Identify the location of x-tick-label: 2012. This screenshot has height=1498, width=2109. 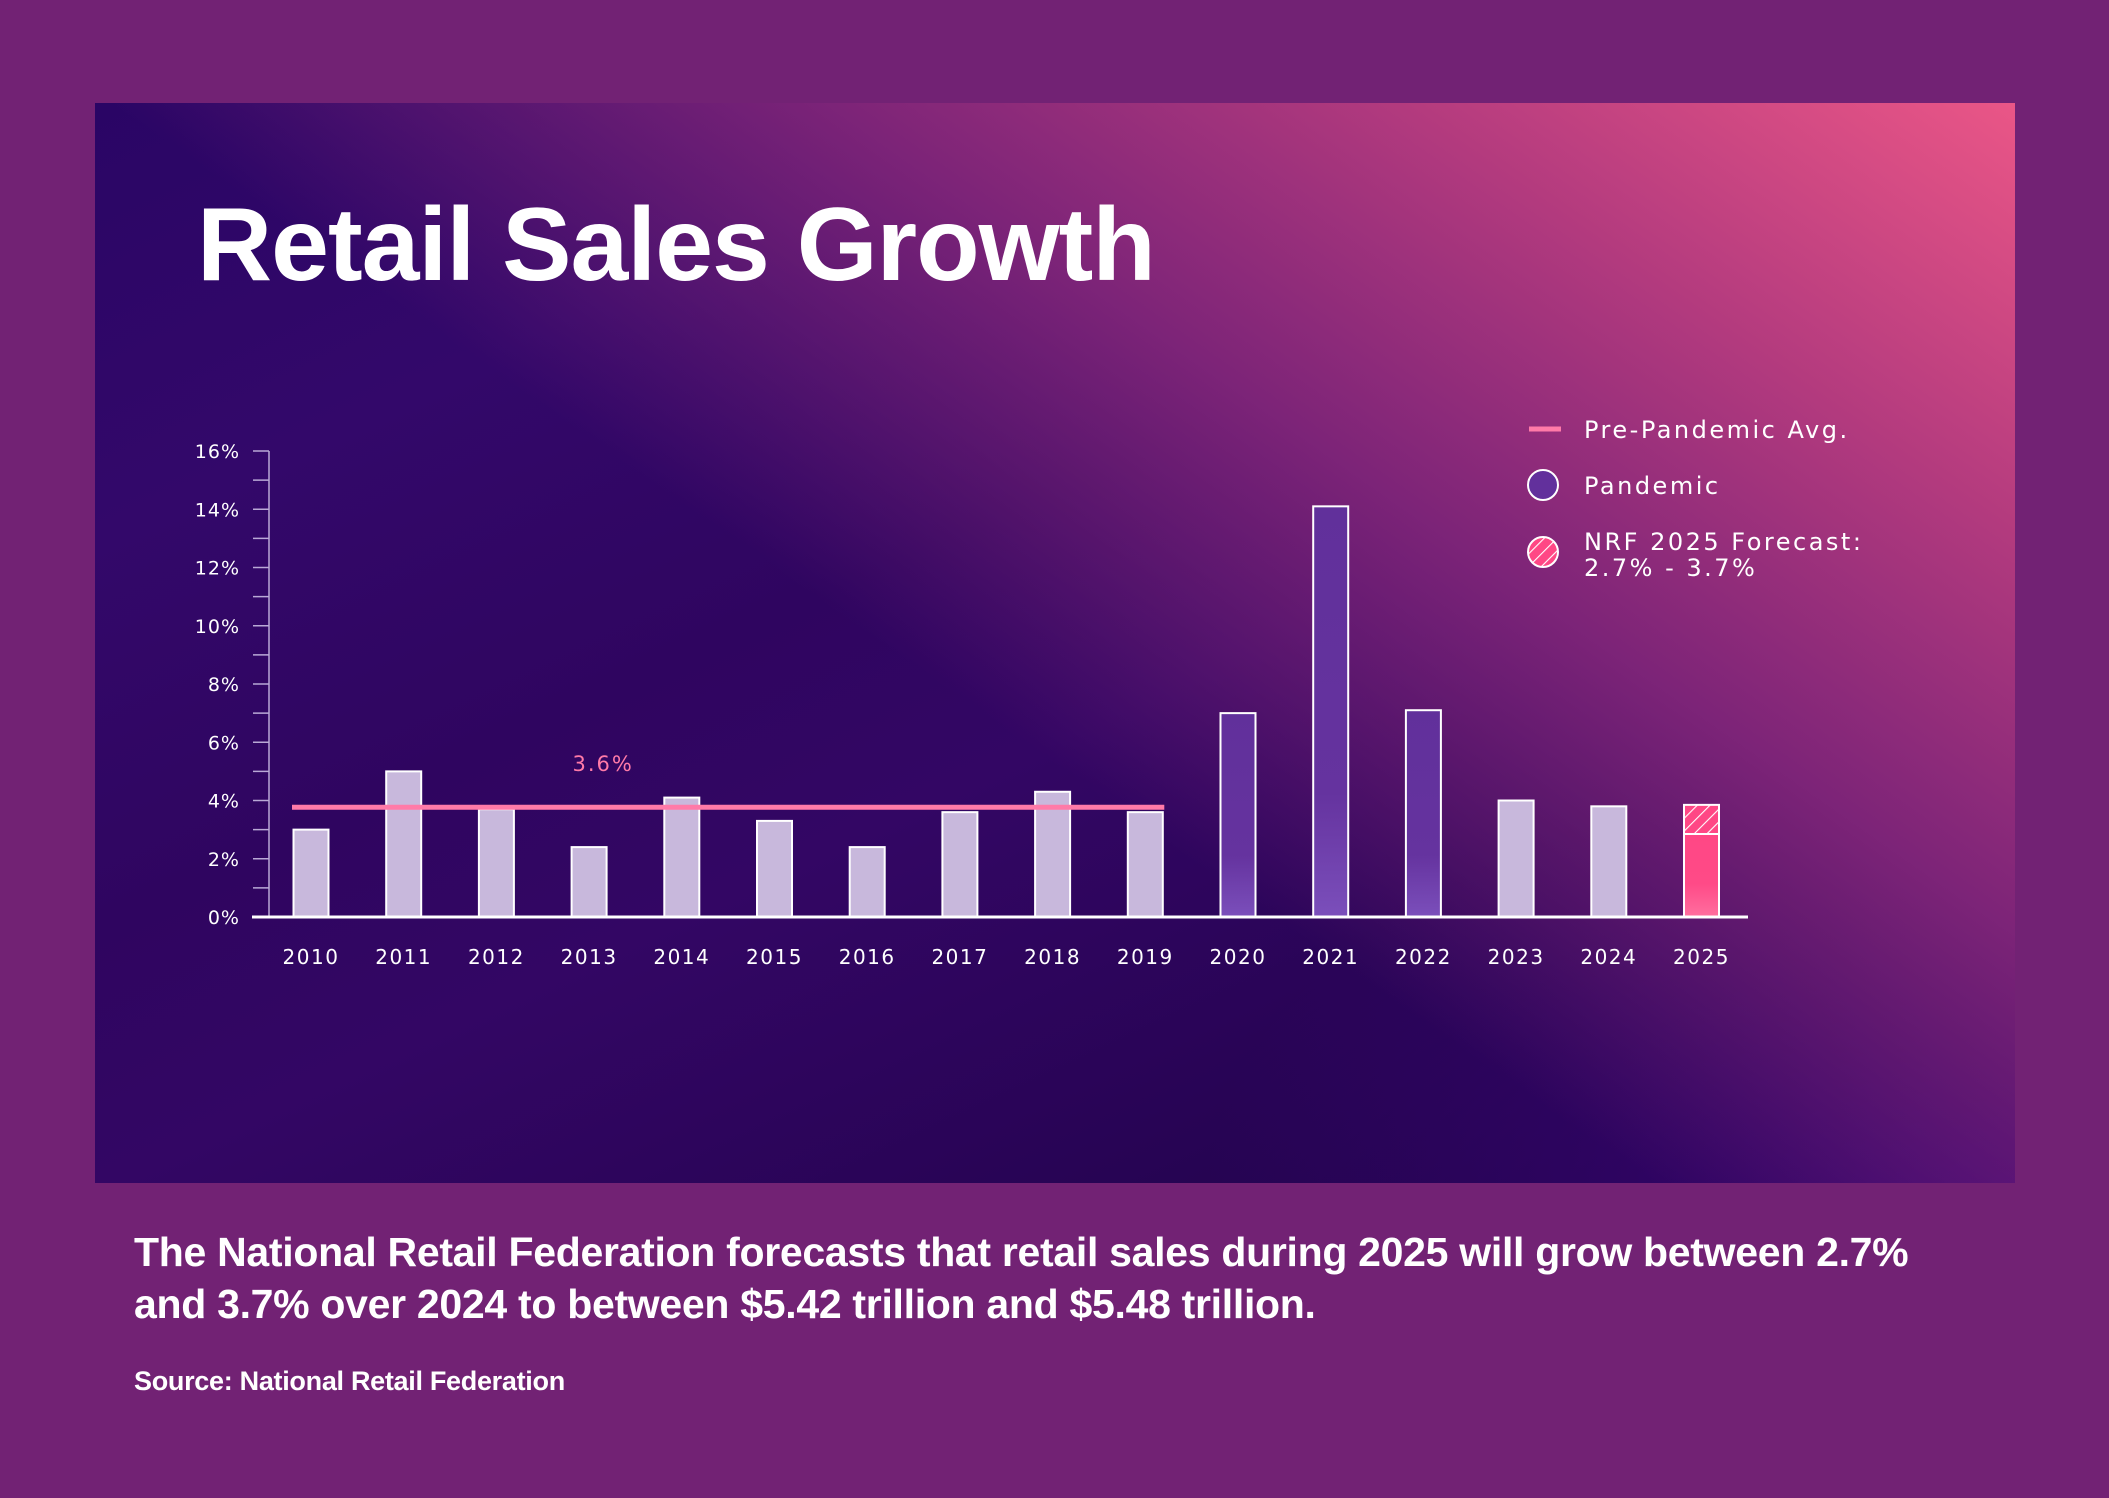
(496, 957).